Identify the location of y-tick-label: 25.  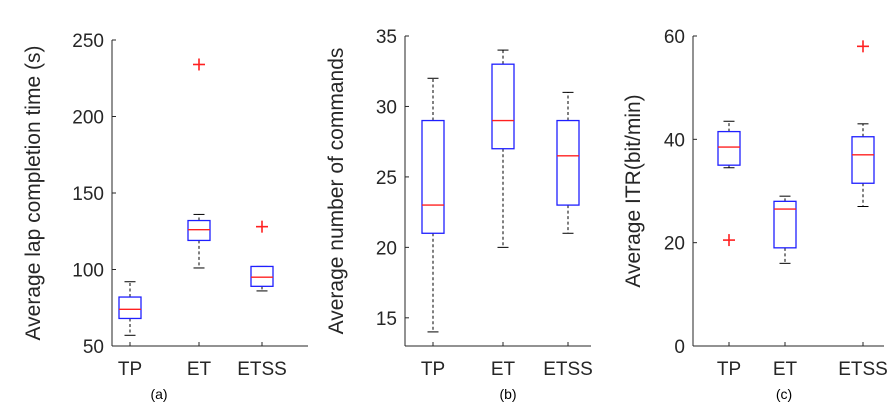
(386, 178).